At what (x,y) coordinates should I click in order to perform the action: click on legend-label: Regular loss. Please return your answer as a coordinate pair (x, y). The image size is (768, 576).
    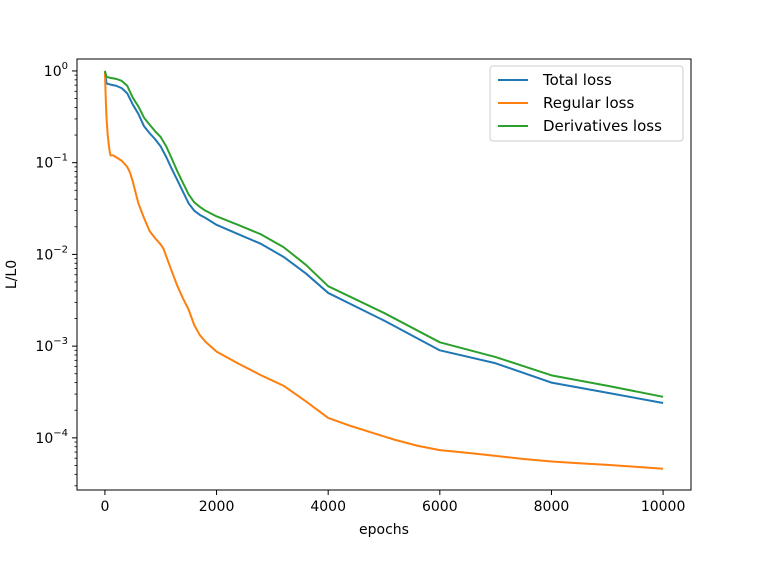
    Looking at the image, I should click on (588, 103).